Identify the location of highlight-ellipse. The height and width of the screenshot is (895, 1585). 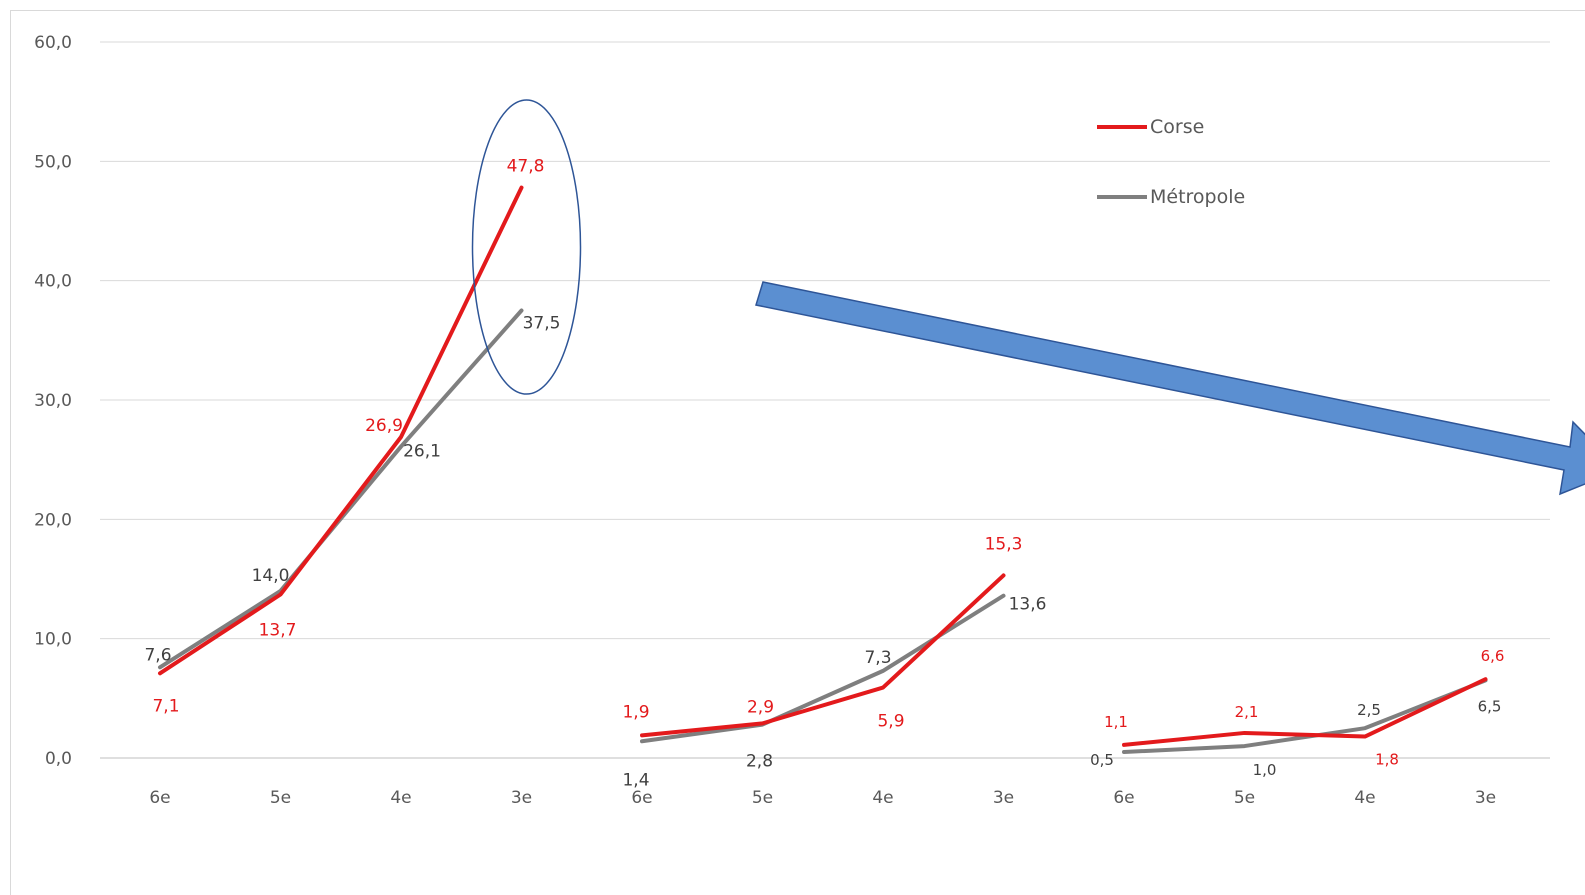
(526, 247).